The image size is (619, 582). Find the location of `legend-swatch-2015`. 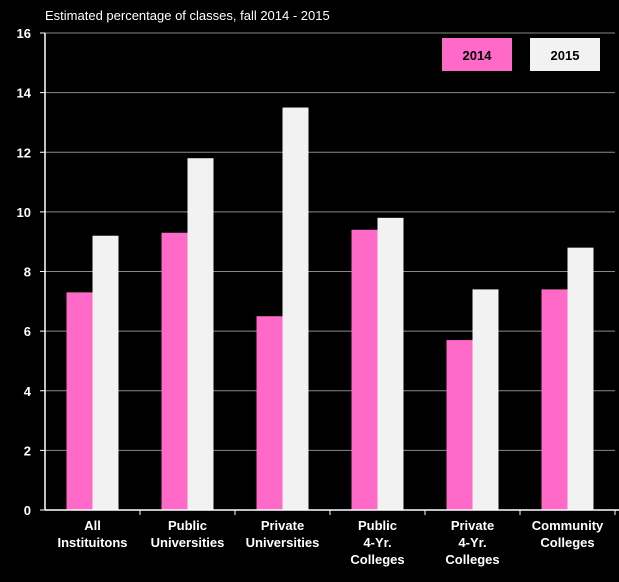

legend-swatch-2015 is located at coordinates (565, 54).